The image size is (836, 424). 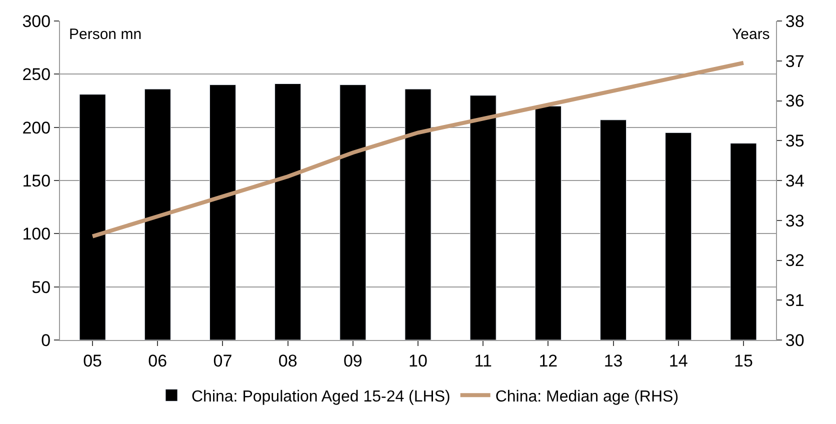 What do you see at coordinates (794, 180) in the screenshot?
I see `y2-tick-label: 34` at bounding box center [794, 180].